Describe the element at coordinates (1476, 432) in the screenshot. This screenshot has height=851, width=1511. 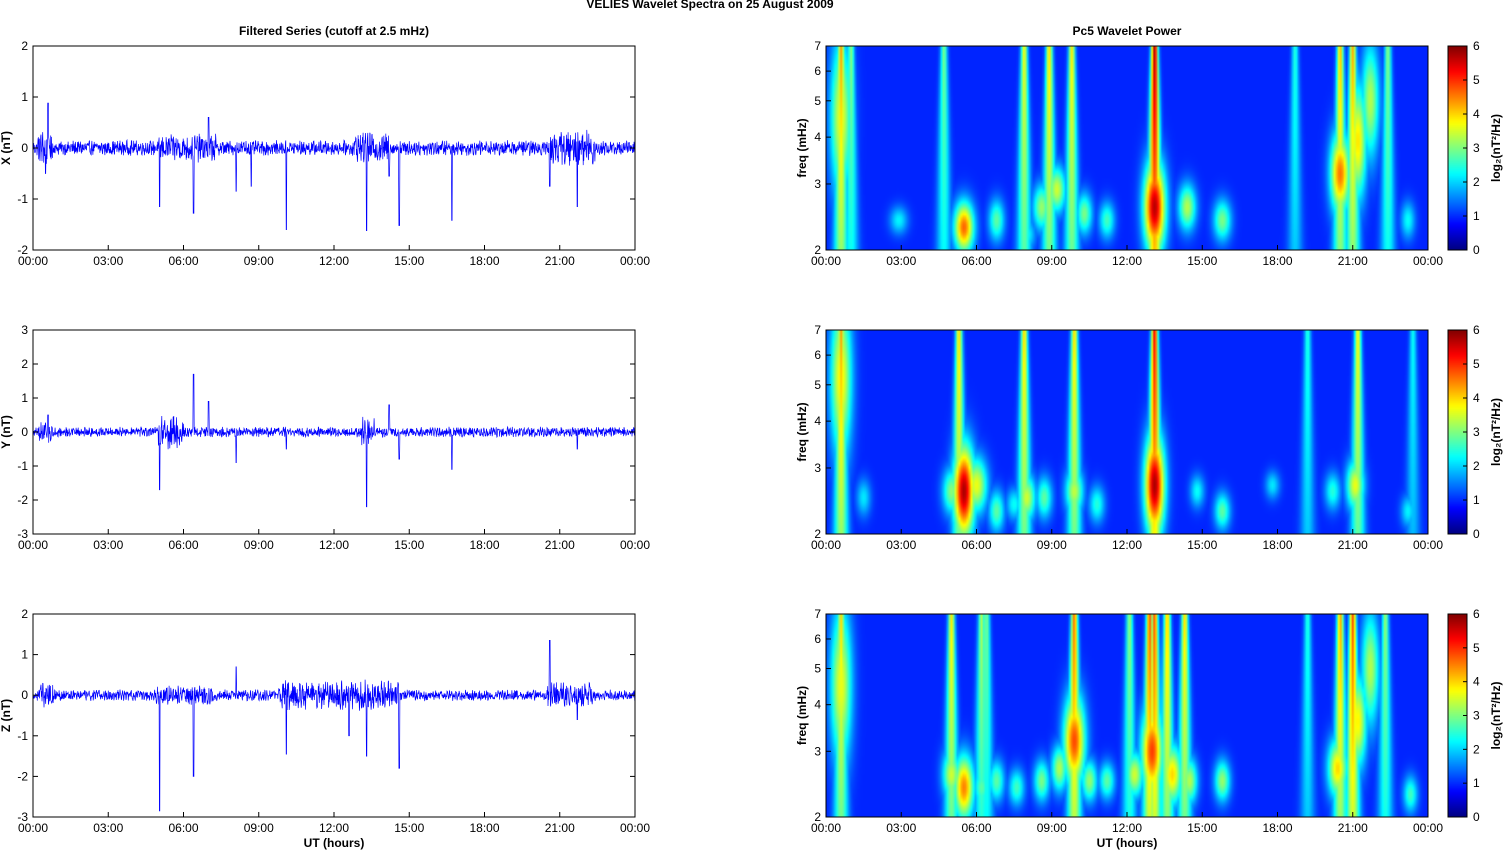
I see `colorbar-tick-label: 3` at that location.